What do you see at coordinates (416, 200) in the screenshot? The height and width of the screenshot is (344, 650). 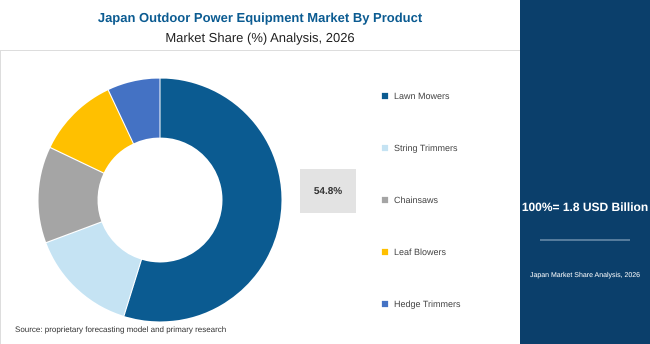 I see `legend-label: Chainsaws` at bounding box center [416, 200].